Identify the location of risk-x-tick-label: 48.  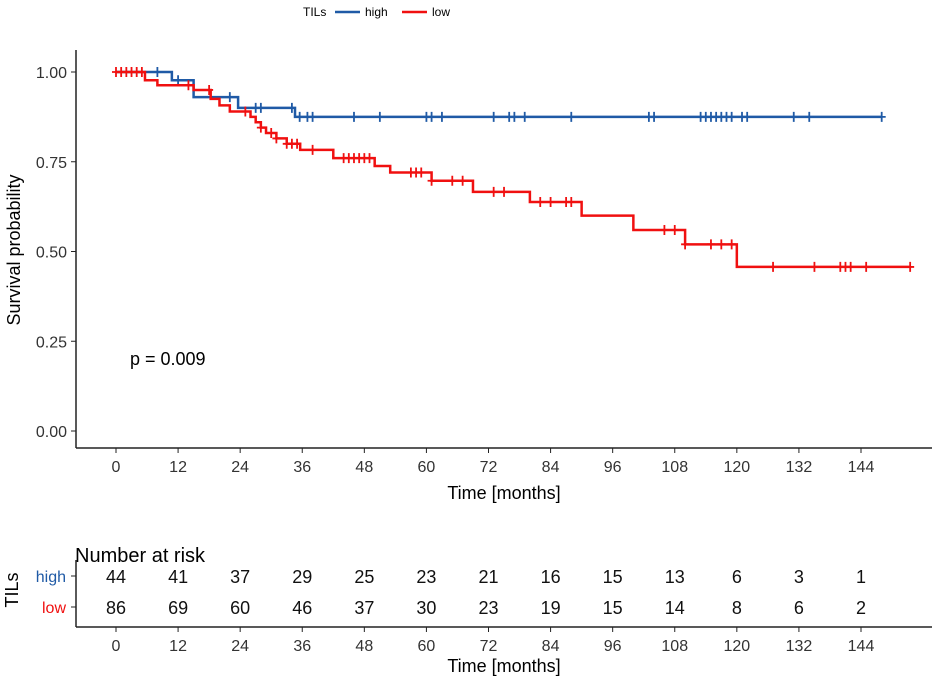
(364, 646).